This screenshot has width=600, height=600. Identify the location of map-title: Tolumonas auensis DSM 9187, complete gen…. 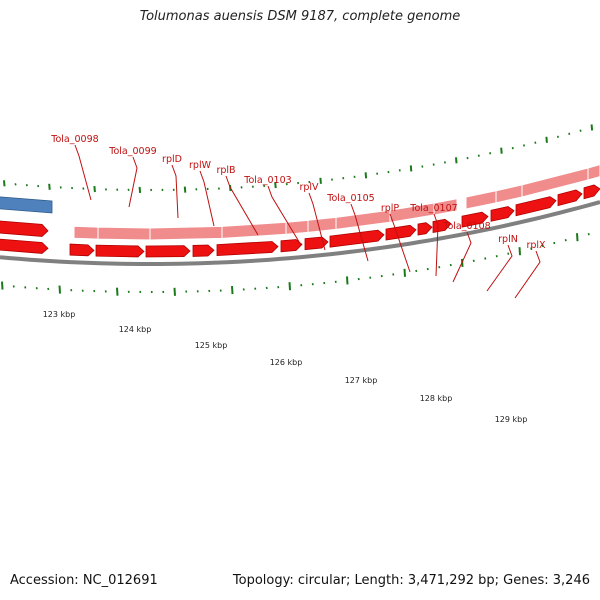
(300, 16).